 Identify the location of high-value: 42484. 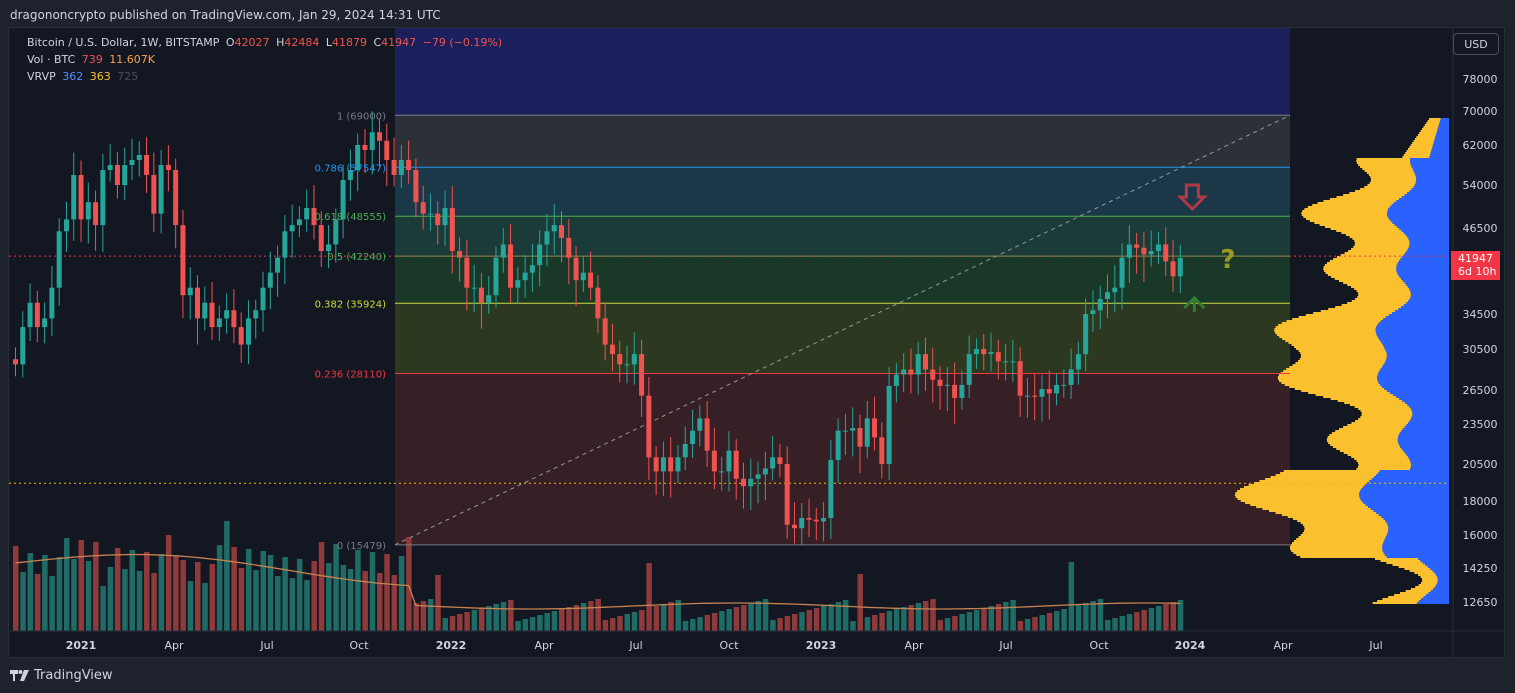
(302, 42).